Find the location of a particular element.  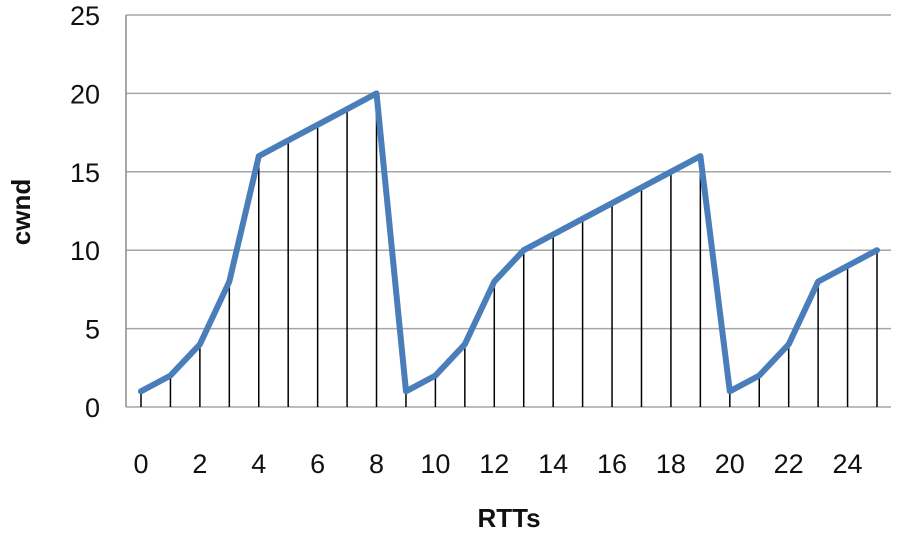

y-tick-label: 20 is located at coordinates (85, 94).